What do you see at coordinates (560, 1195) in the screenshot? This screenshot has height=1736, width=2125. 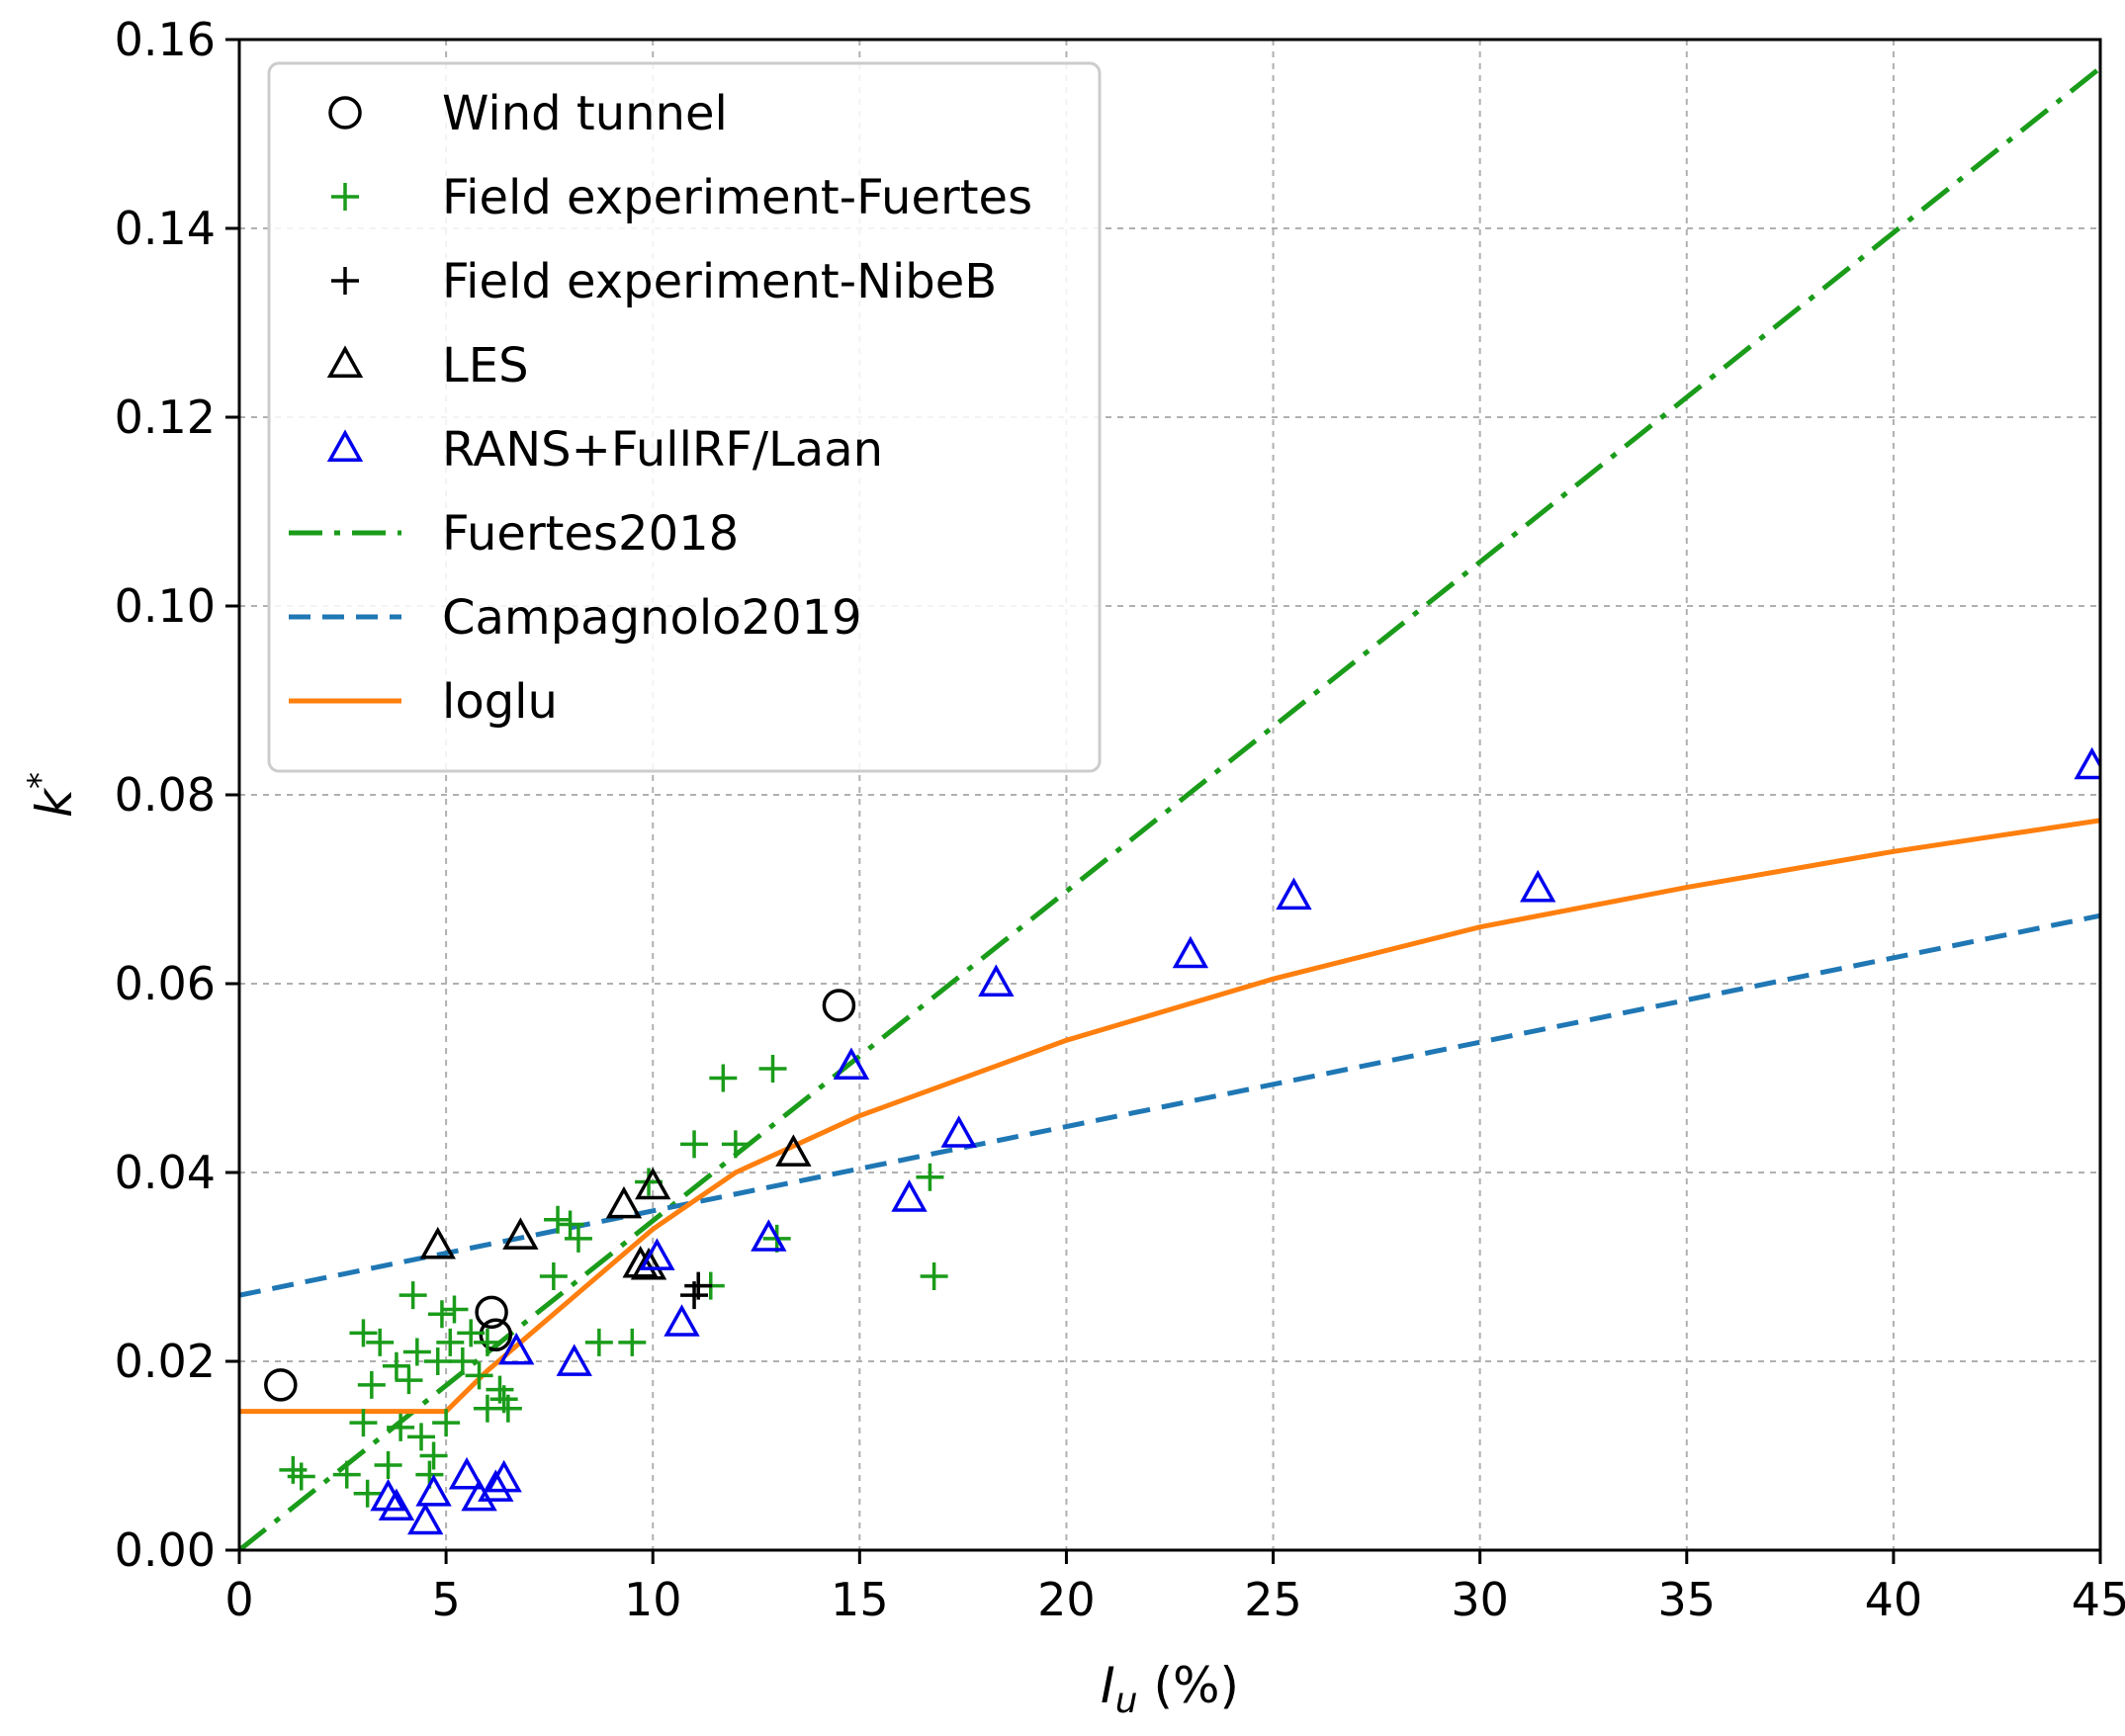 I see `series-wind-tunnel` at bounding box center [560, 1195].